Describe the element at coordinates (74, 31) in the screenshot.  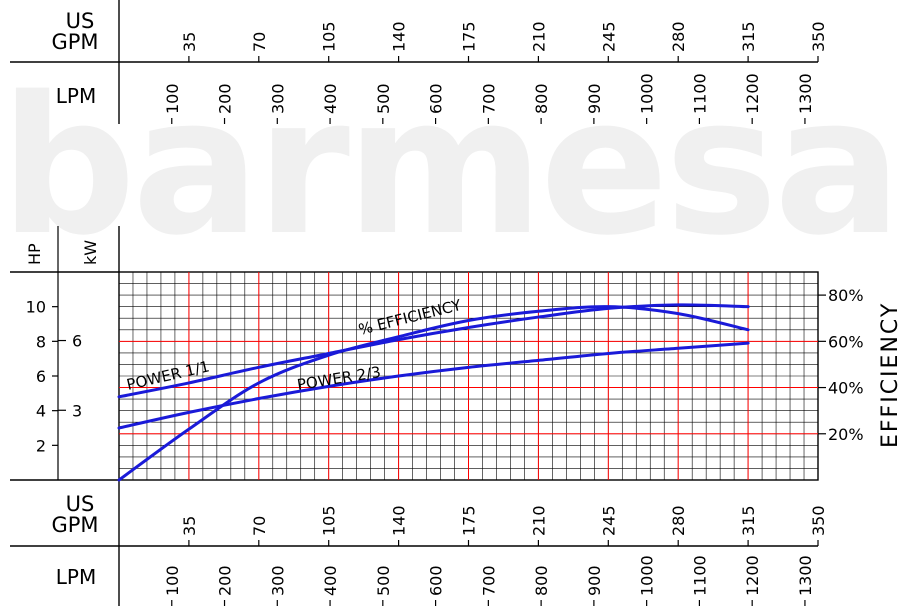
I see `us-gpm-label-top: US GPM` at that location.